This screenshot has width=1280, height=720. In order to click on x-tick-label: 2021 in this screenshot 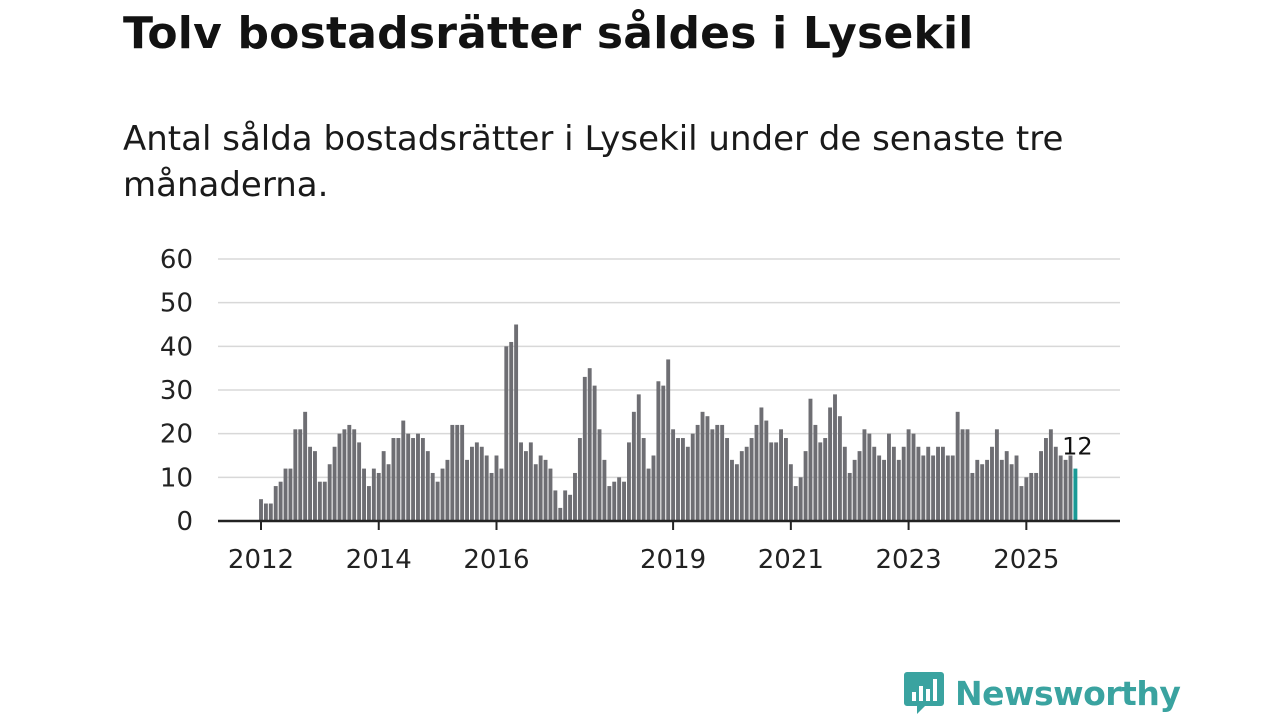, I will do `click(791, 560)`.